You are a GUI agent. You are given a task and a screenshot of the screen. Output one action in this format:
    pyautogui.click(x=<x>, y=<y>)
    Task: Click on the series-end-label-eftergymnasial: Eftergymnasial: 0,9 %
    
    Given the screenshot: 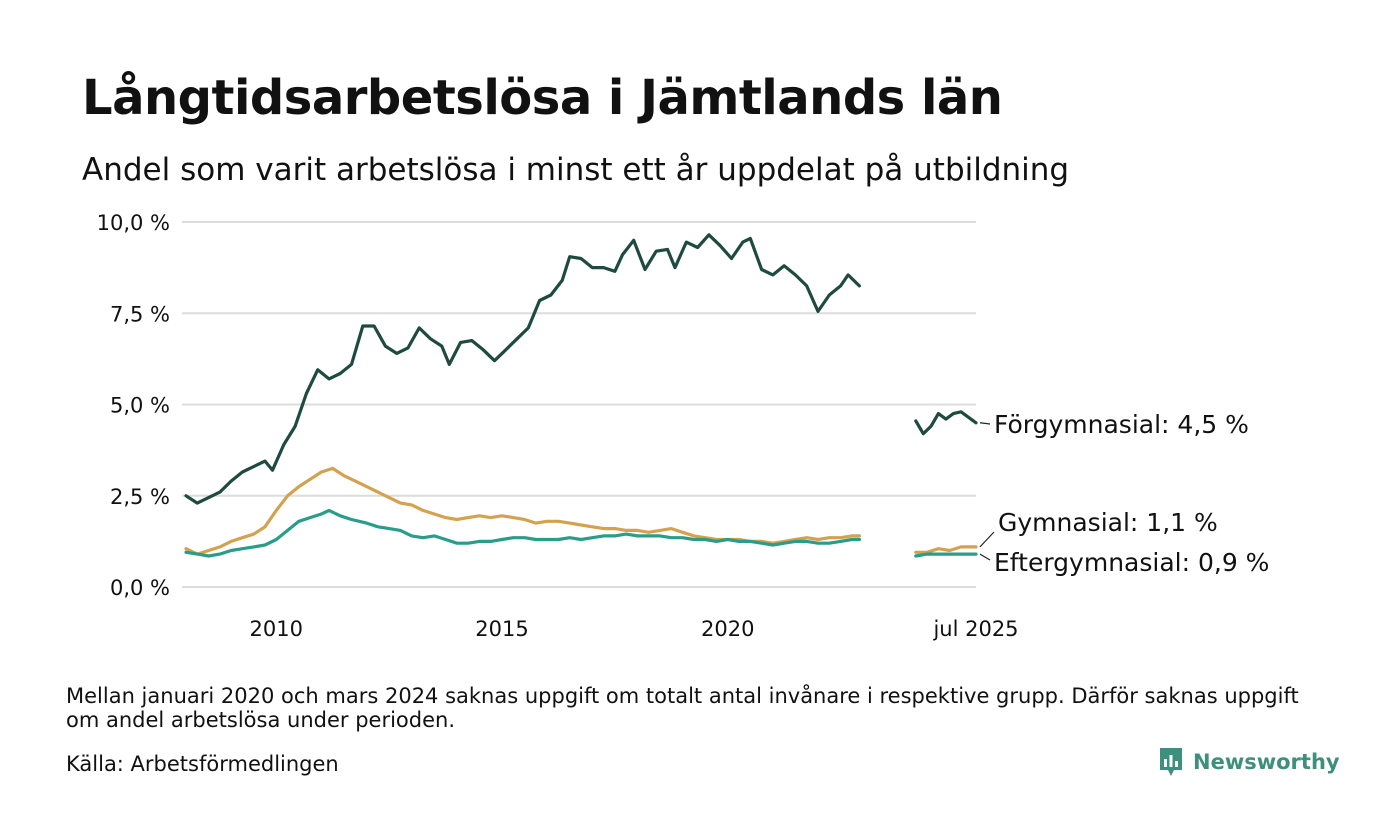 What is the action you would take?
    pyautogui.click(x=1131, y=562)
    